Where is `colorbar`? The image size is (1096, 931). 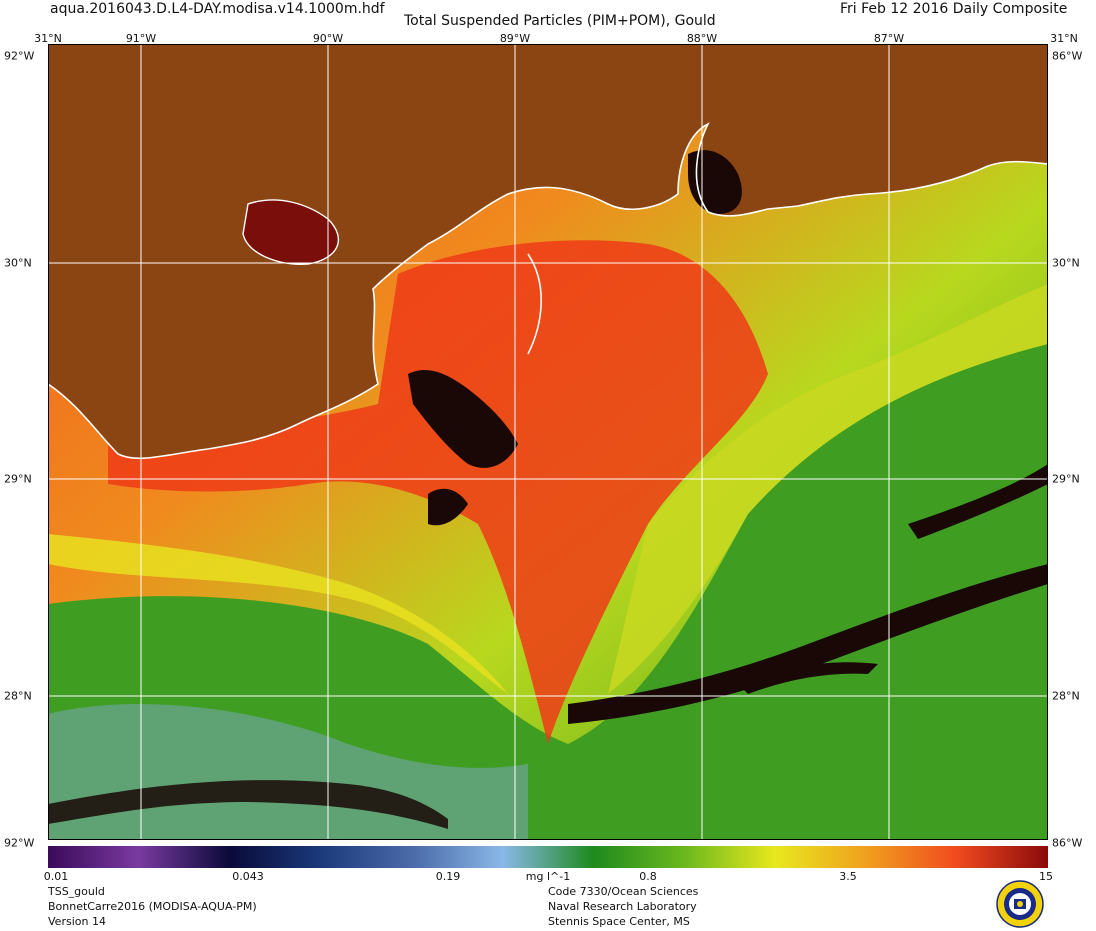 colorbar is located at coordinates (548, 857).